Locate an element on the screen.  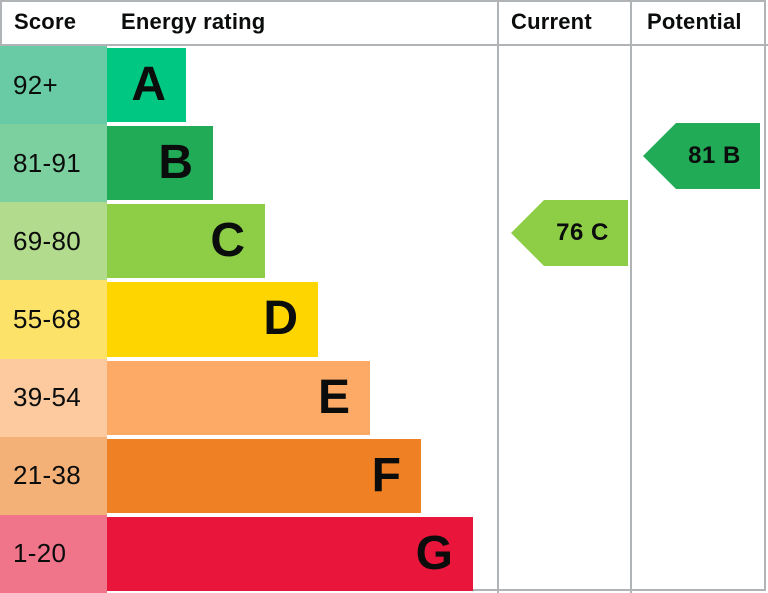
border-top is located at coordinates (383, 1).